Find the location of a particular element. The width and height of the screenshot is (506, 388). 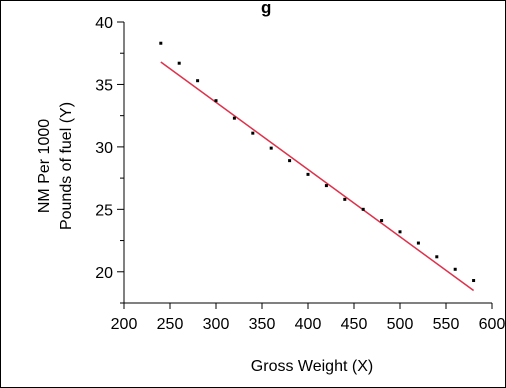

x-tick-label: 350 is located at coordinates (262, 324).